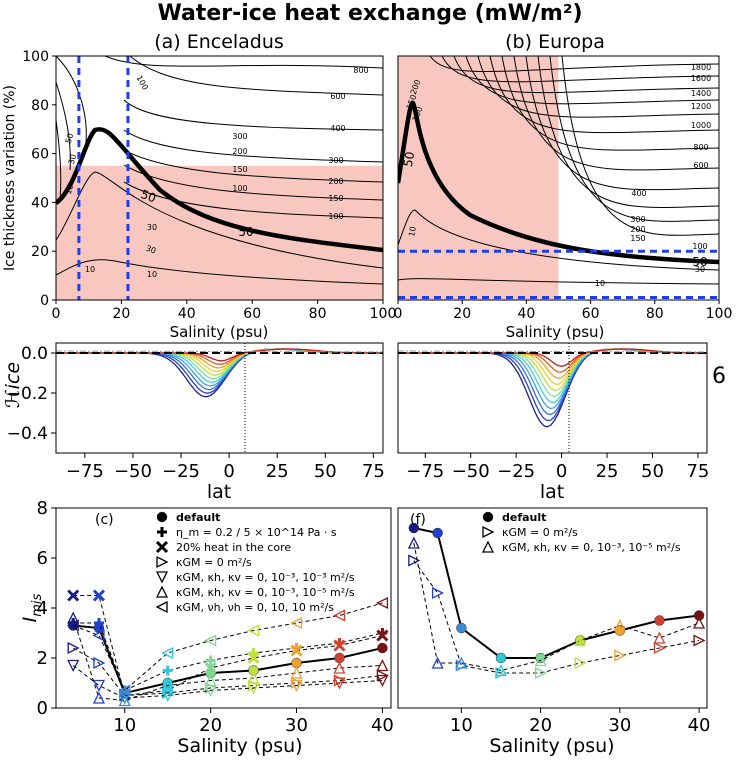 The image size is (741, 761). Describe the element at coordinates (40, 106) in the screenshot. I see `y-tick-label: 80` at that location.